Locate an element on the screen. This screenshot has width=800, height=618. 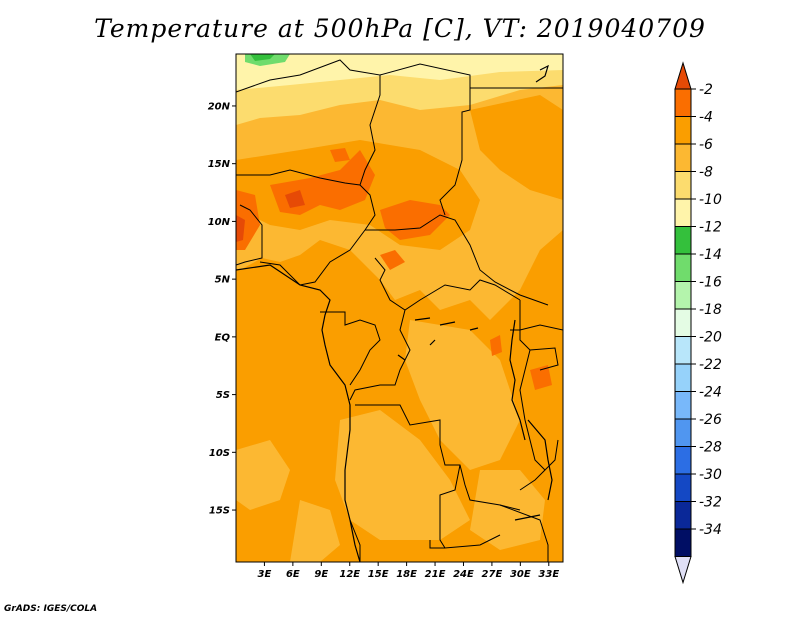
colorbar-label: -28 is located at coordinates (710, 448).